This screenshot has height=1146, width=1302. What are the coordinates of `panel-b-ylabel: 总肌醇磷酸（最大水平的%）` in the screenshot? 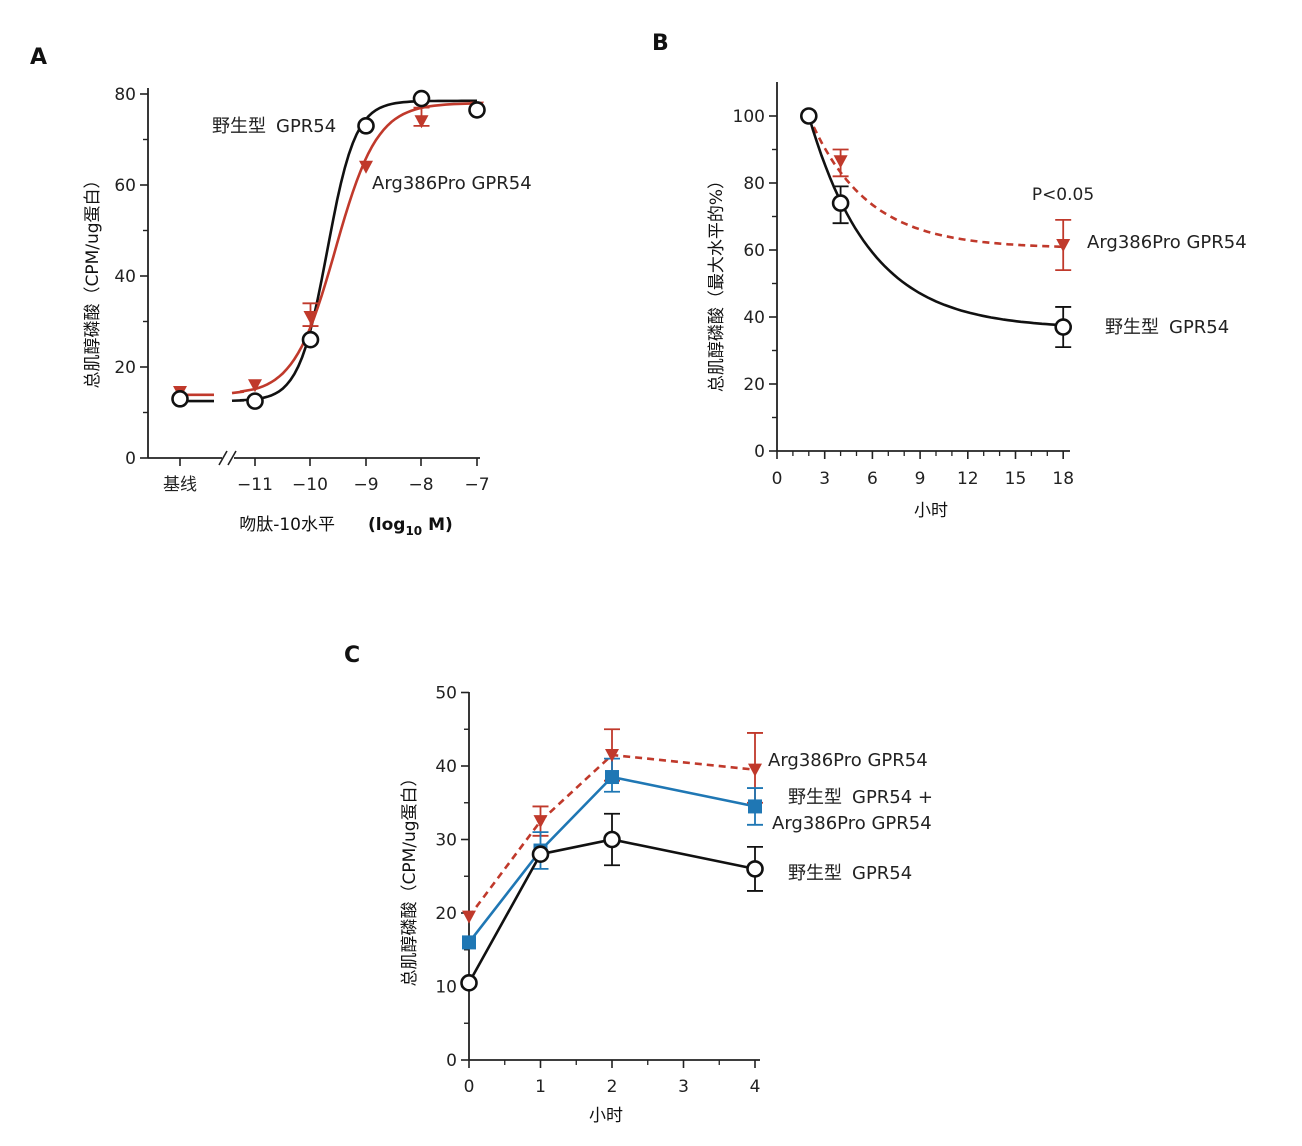 It's located at (717, 282).